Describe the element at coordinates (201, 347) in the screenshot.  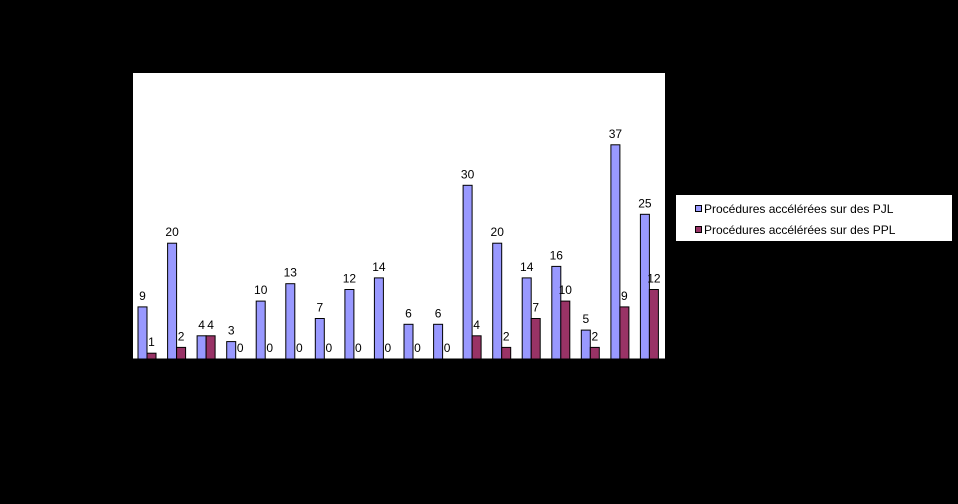
I see `bar-s1-c3` at that location.